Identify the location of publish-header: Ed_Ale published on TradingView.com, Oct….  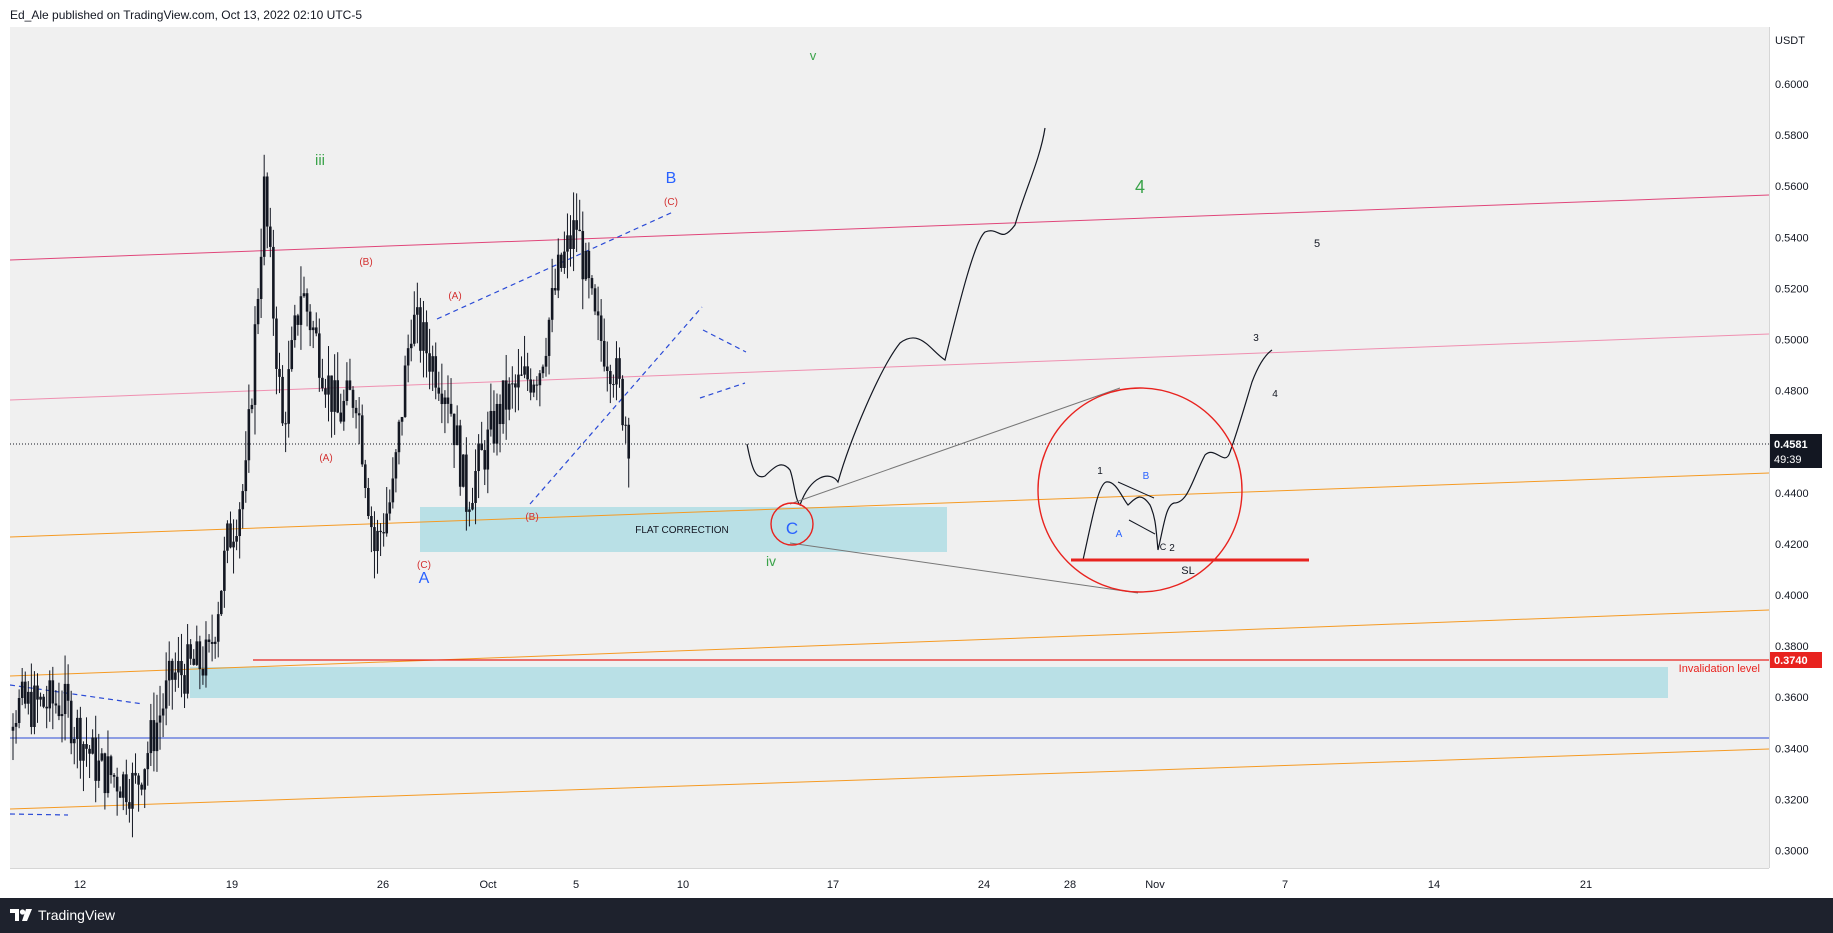
(916, 15).